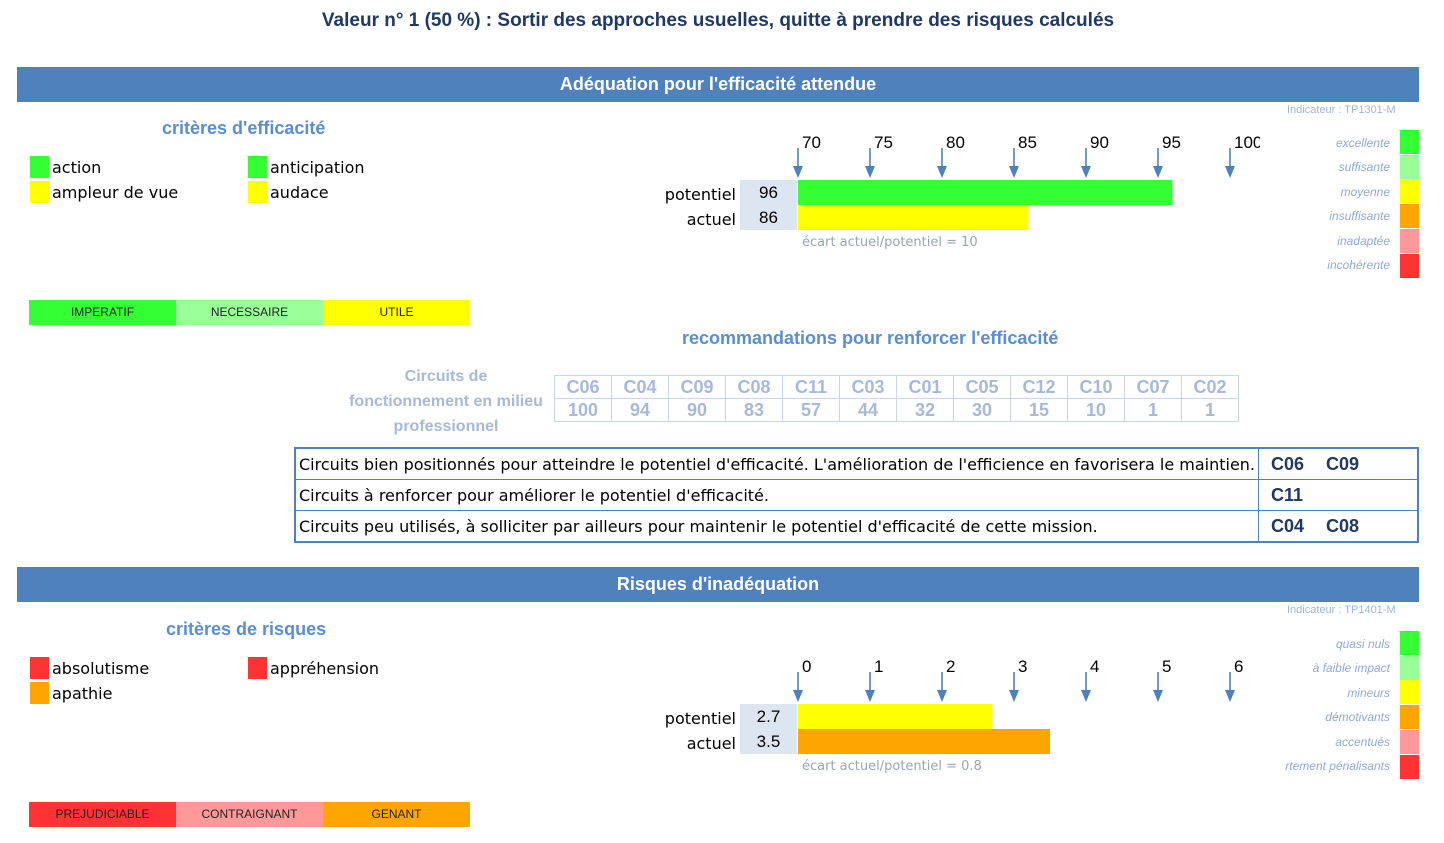 The height and width of the screenshot is (843, 1444). I want to click on scale-label: suffisante, so click(1364, 167).